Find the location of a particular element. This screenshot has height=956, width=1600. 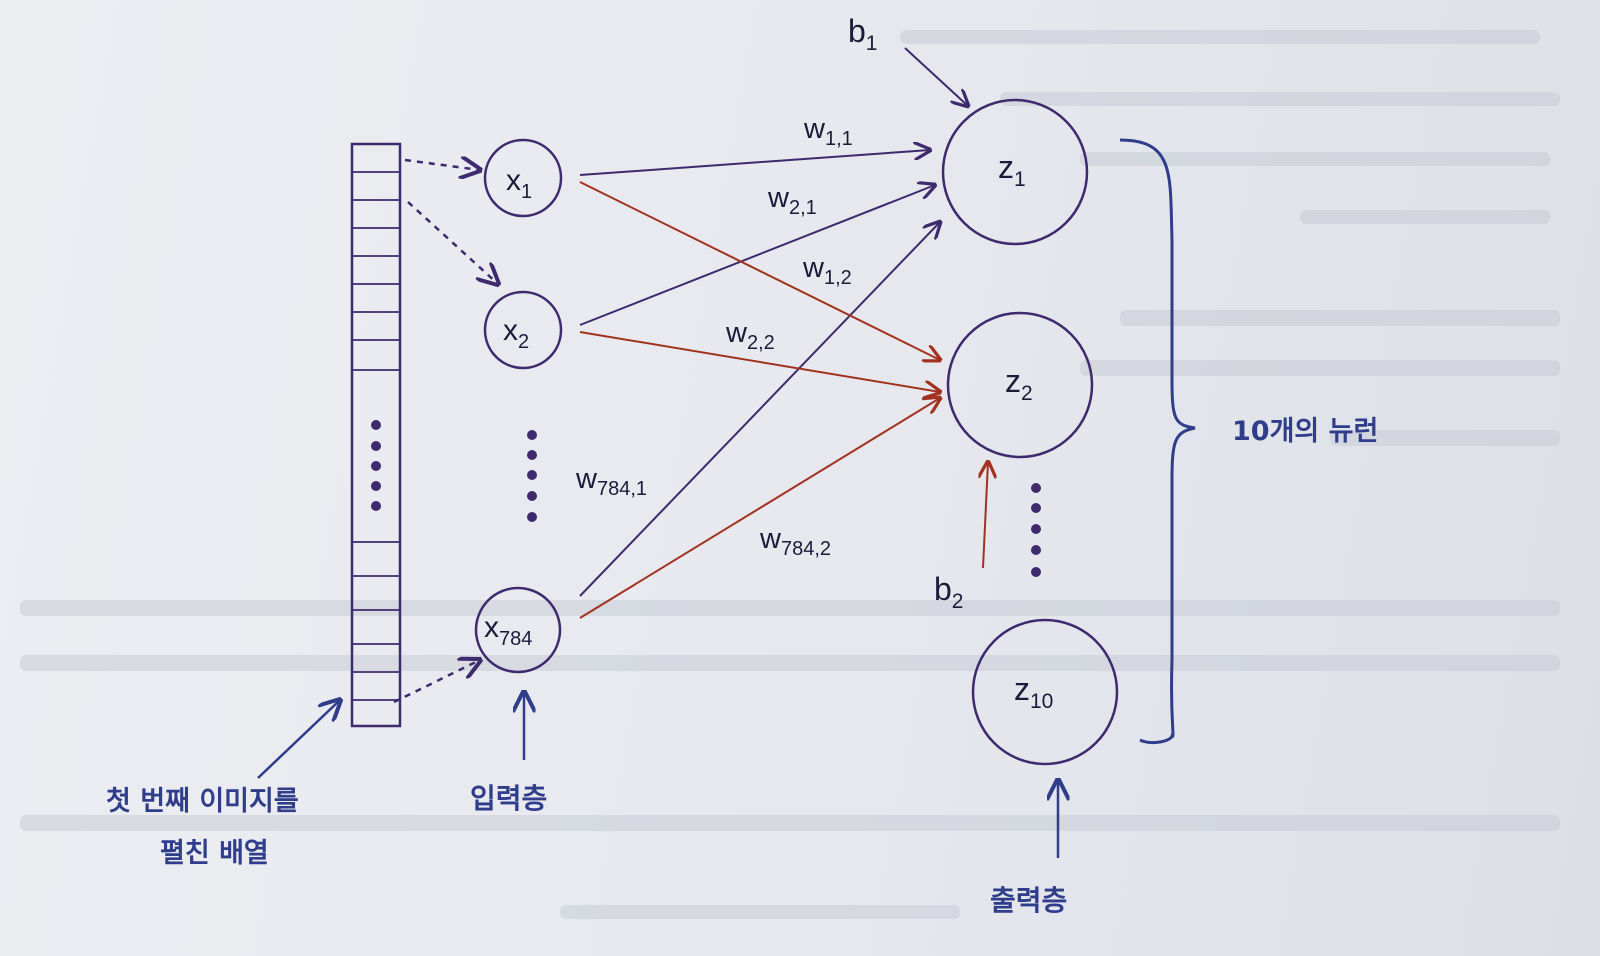

input-layer-label: 입력층 is located at coordinates (508, 798).